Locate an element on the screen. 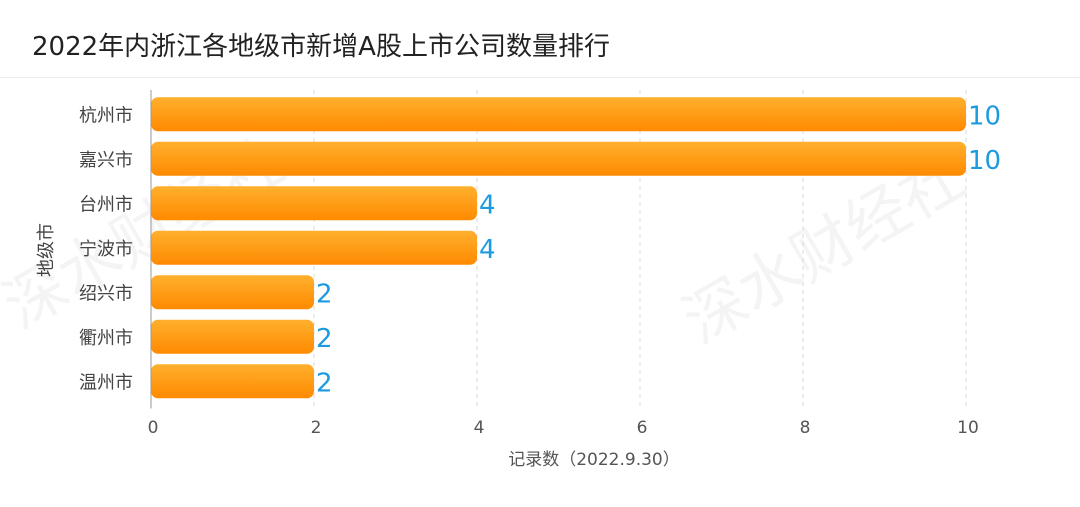  y-tick-label: 衢州市 is located at coordinates (106, 338).